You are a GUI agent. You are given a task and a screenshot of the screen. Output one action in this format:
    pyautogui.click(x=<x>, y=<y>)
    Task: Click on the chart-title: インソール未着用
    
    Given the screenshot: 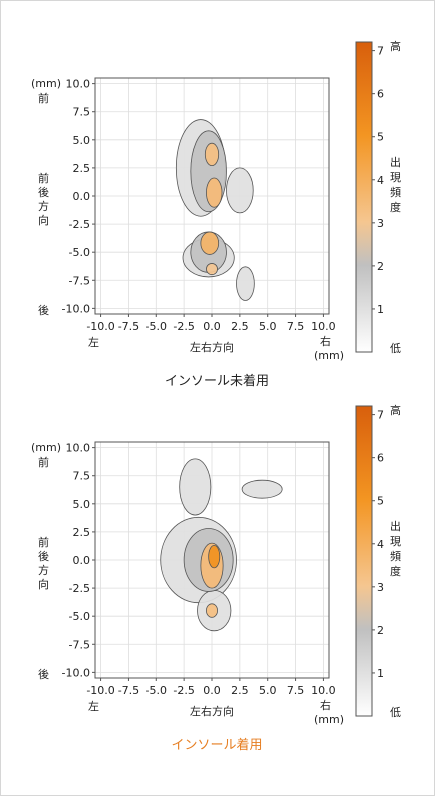 What is the action you would take?
    pyautogui.click(x=217, y=381)
    